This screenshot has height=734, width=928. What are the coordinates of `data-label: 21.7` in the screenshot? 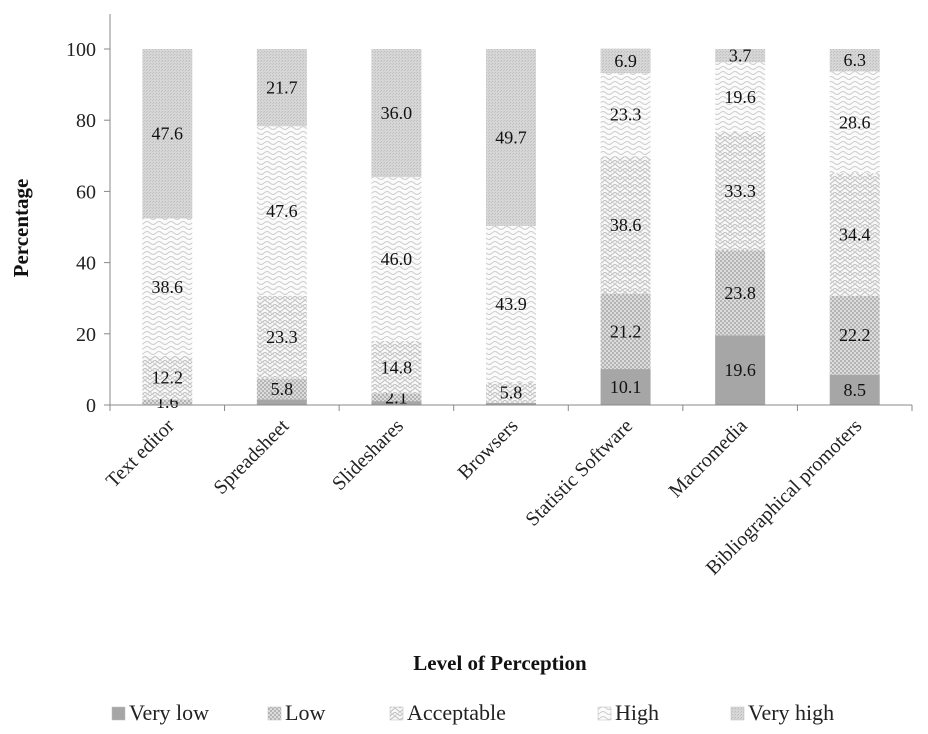 It's located at (282, 88).